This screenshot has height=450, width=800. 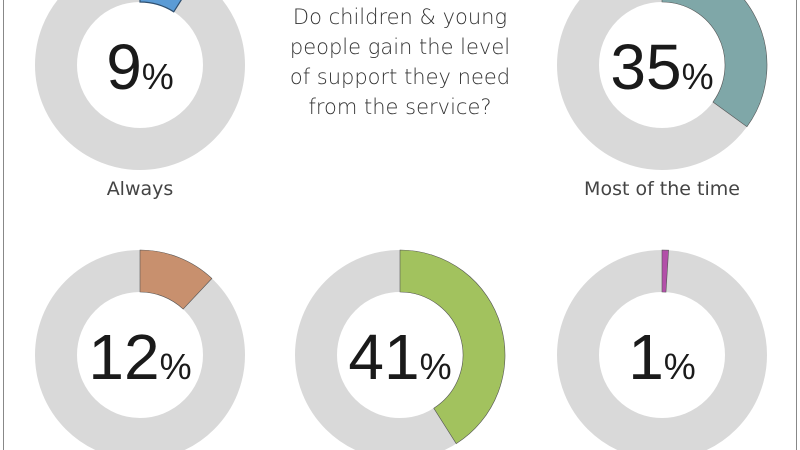 What do you see at coordinates (139, 357) in the screenshot?
I see `percentage-label: 12%` at bounding box center [139, 357].